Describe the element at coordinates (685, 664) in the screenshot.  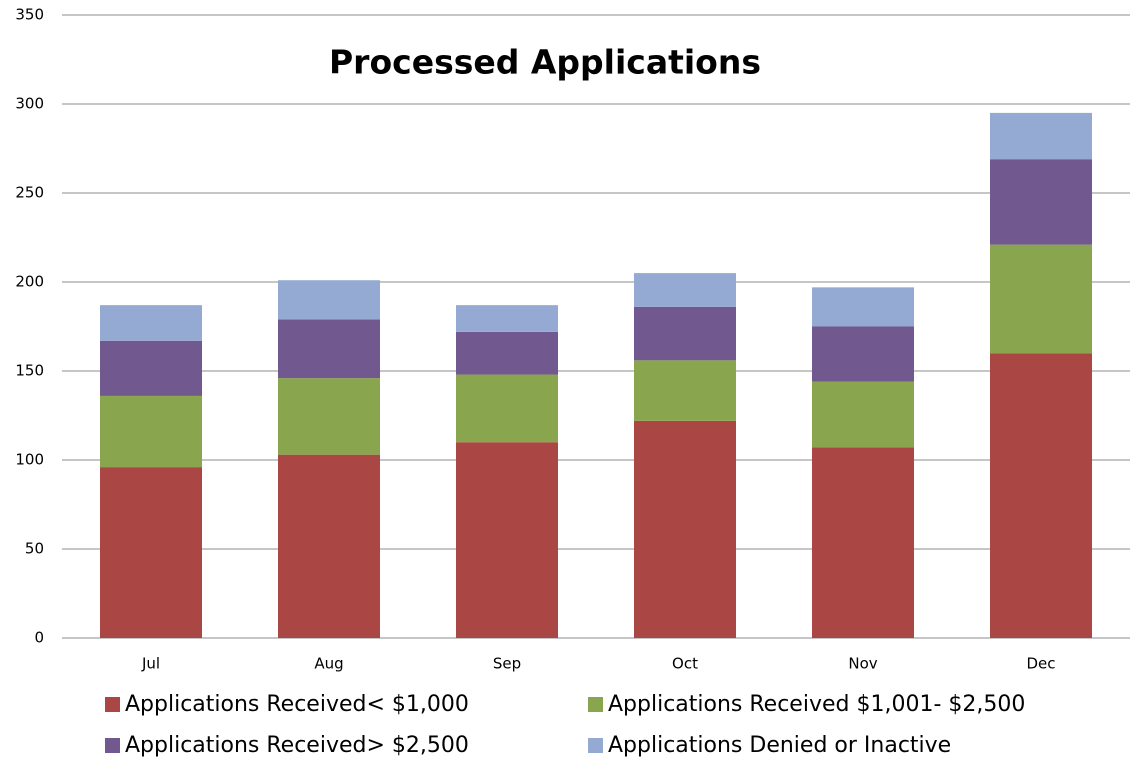
I see `x-tick-label: Oct` at that location.